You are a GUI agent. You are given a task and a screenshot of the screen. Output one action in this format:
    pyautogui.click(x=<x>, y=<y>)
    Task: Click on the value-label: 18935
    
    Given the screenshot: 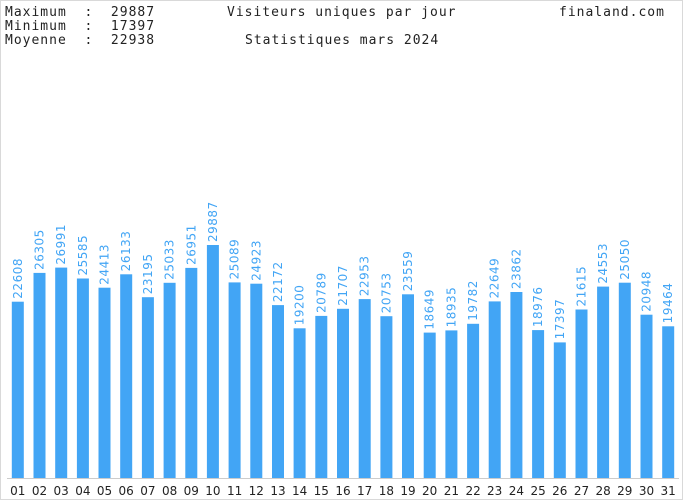 What is the action you would take?
    pyautogui.click(x=451, y=307)
    